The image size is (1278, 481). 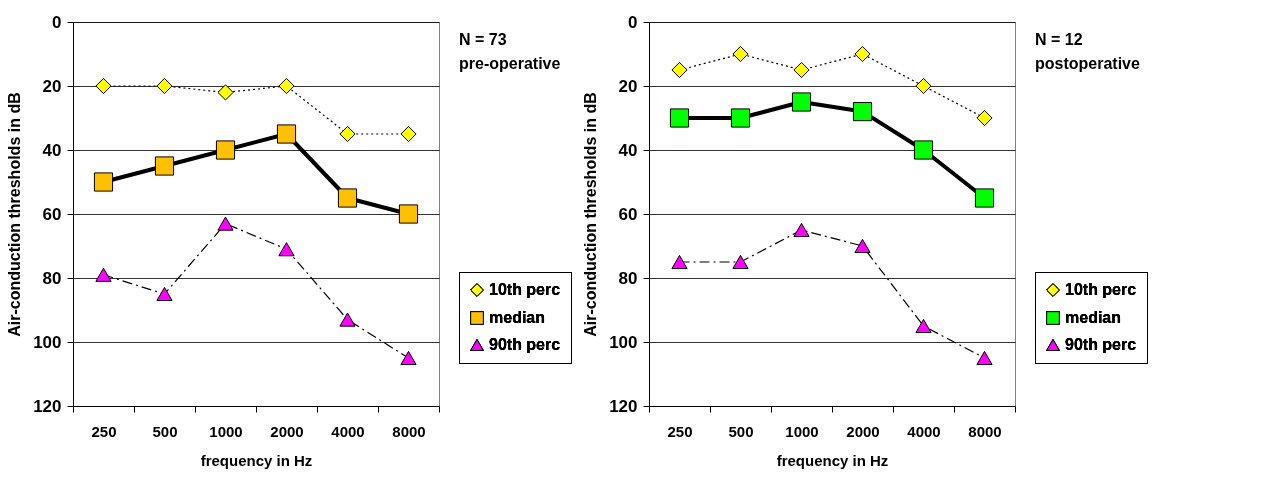 I want to click on text: postoperative, so click(x=1088, y=63).